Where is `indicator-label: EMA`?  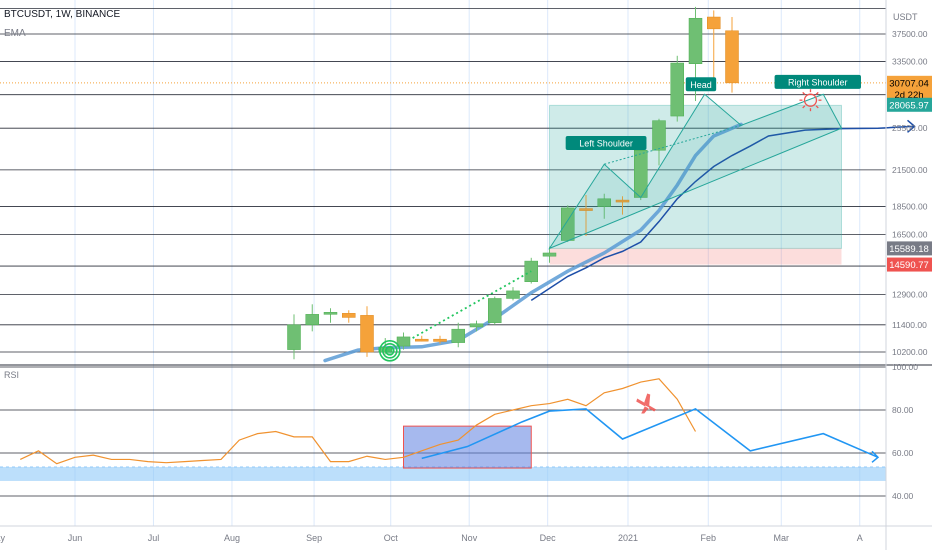 indicator-label: EMA is located at coordinates (15, 33).